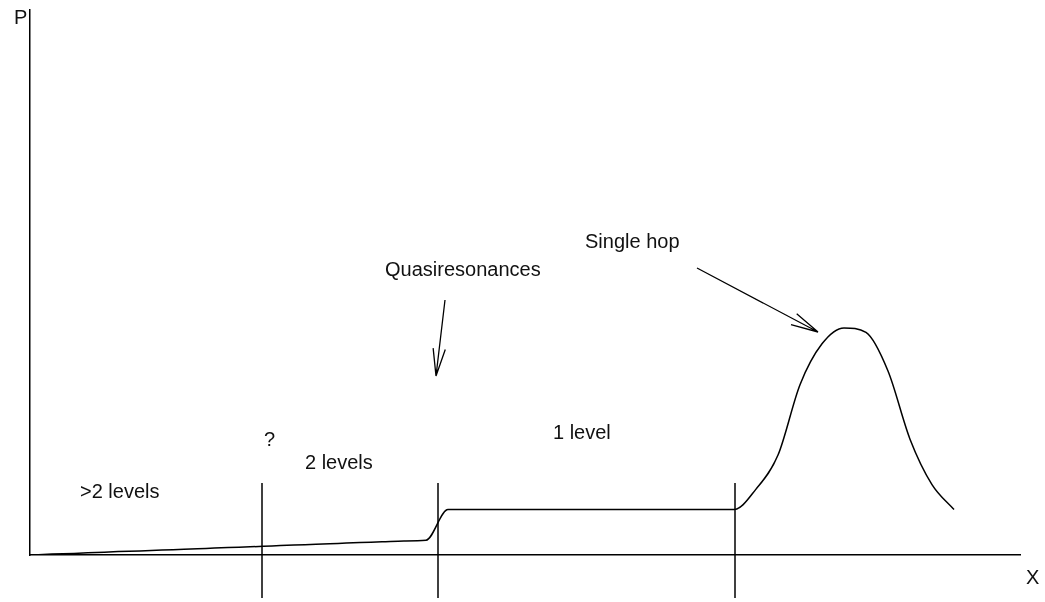 The height and width of the screenshot is (602, 1045). What do you see at coordinates (21, 17) in the screenshot?
I see `text: P` at bounding box center [21, 17].